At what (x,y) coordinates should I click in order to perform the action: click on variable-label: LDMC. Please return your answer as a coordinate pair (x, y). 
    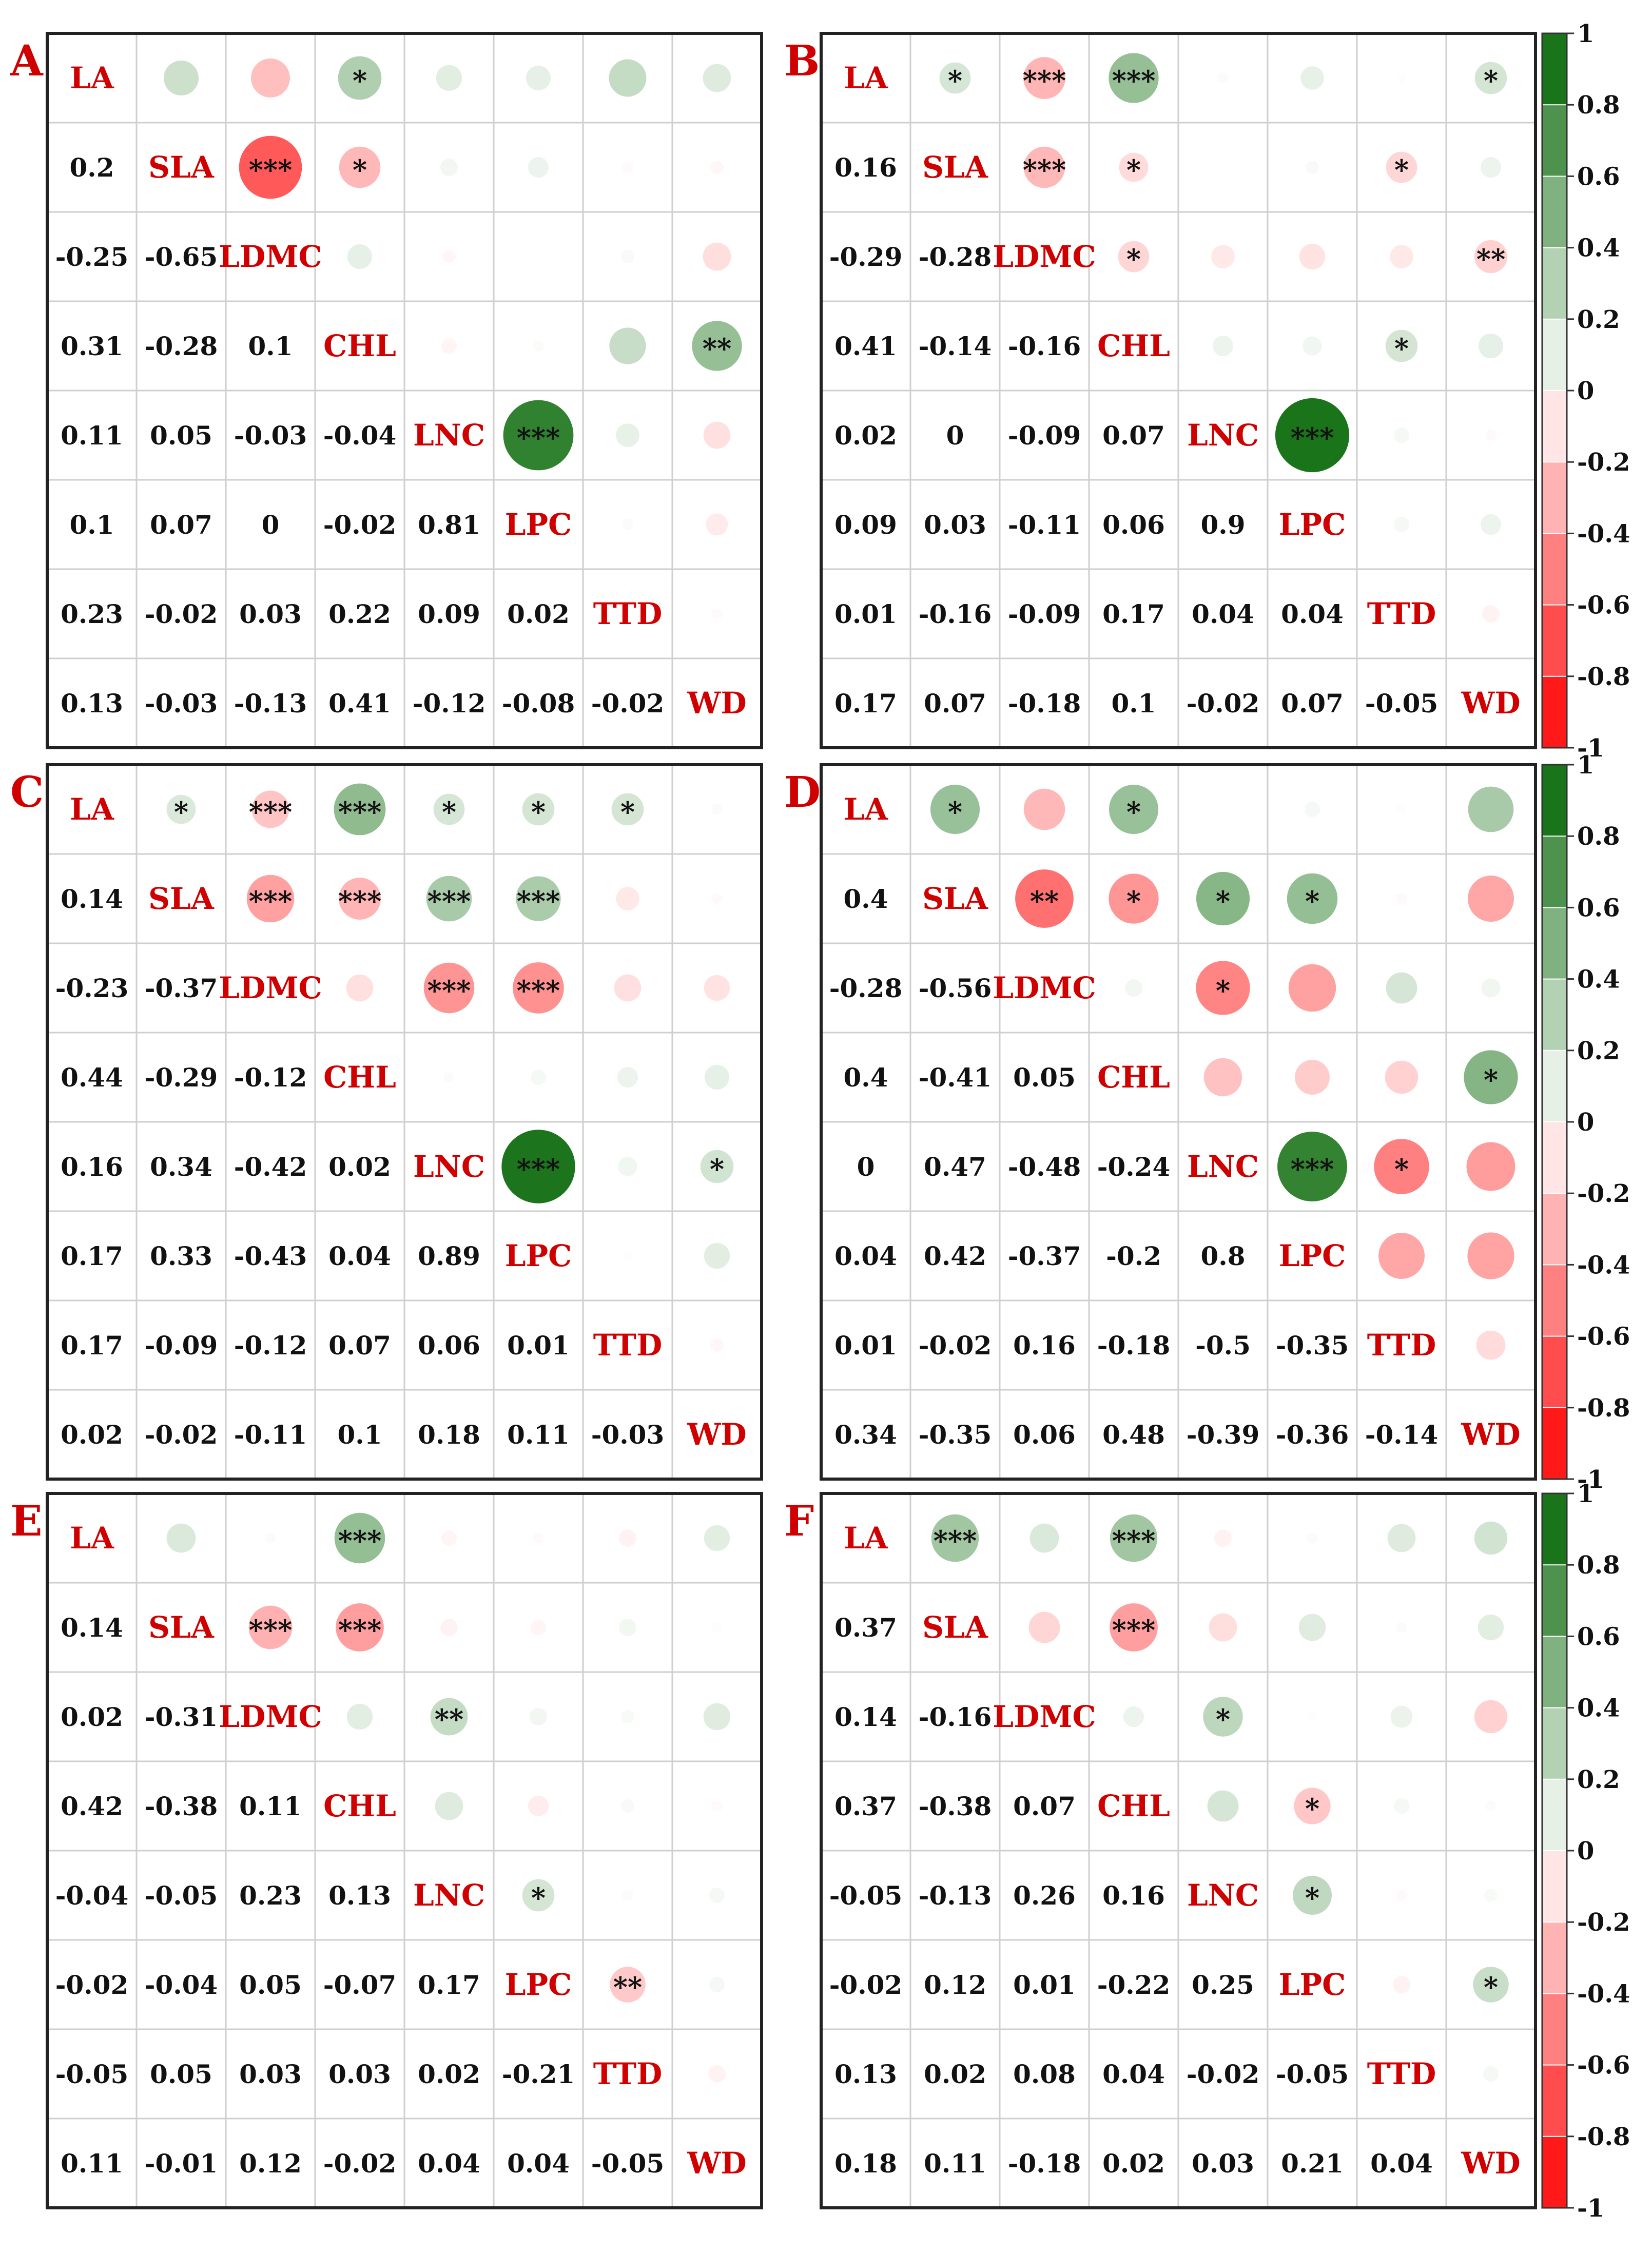
    Looking at the image, I should click on (270, 987).